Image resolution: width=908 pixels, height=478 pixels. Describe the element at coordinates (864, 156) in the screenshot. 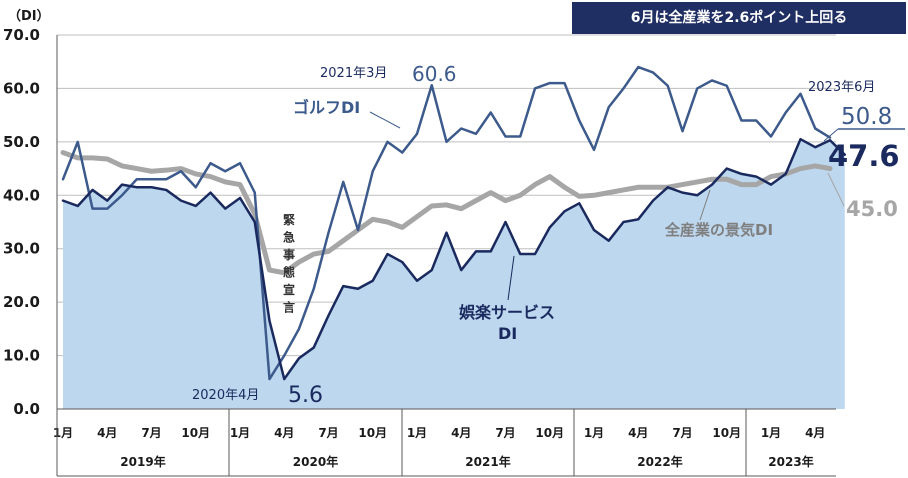

I see `entertainment-latest-value-label: 47.6` at that location.